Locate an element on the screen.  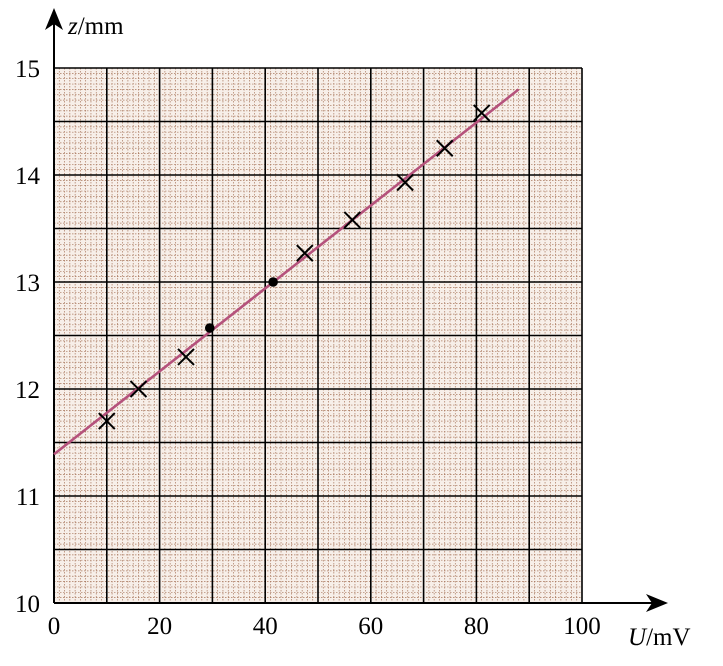
y-tick-label: 11 is located at coordinates (28, 497).